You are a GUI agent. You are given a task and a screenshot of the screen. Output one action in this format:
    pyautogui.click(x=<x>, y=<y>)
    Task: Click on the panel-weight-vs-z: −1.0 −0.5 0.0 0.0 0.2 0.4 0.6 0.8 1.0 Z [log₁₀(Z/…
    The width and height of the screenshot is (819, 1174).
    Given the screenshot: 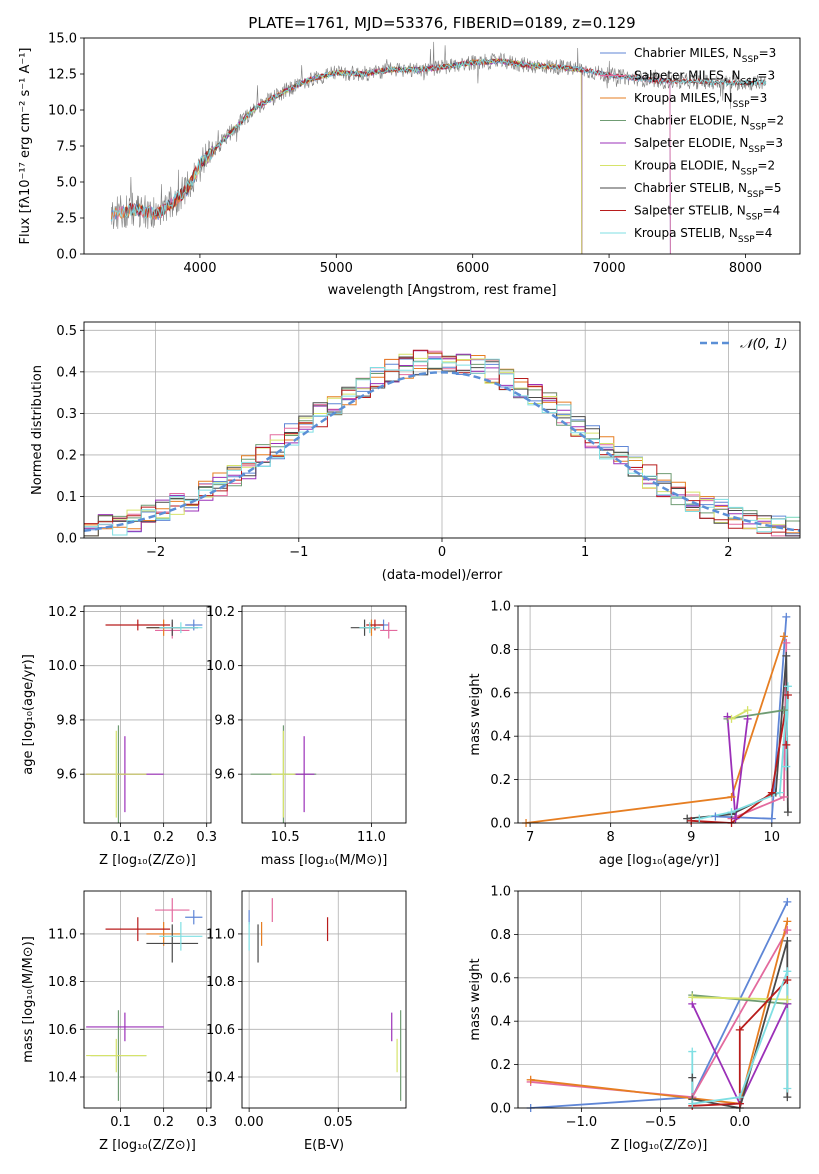 What is the action you would take?
    pyautogui.click(x=634, y=1019)
    